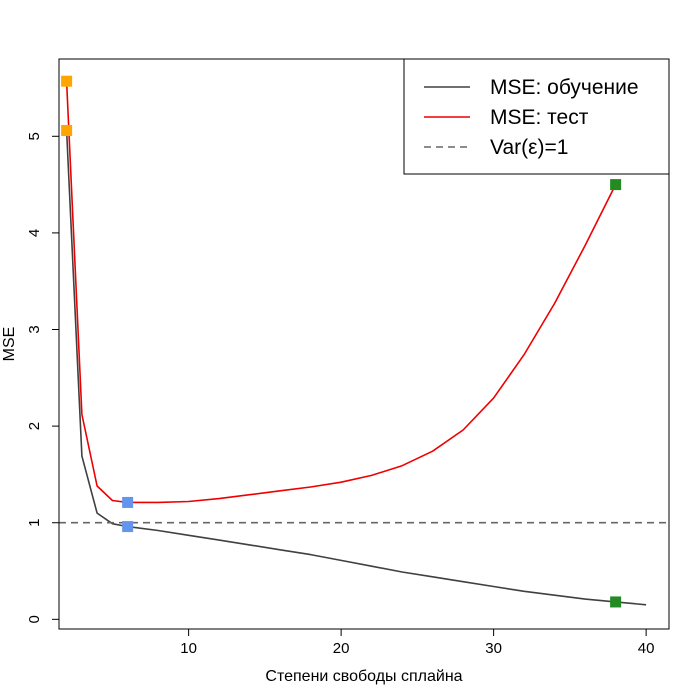  I want to click on y-tick-label: 0, so click(34, 619).